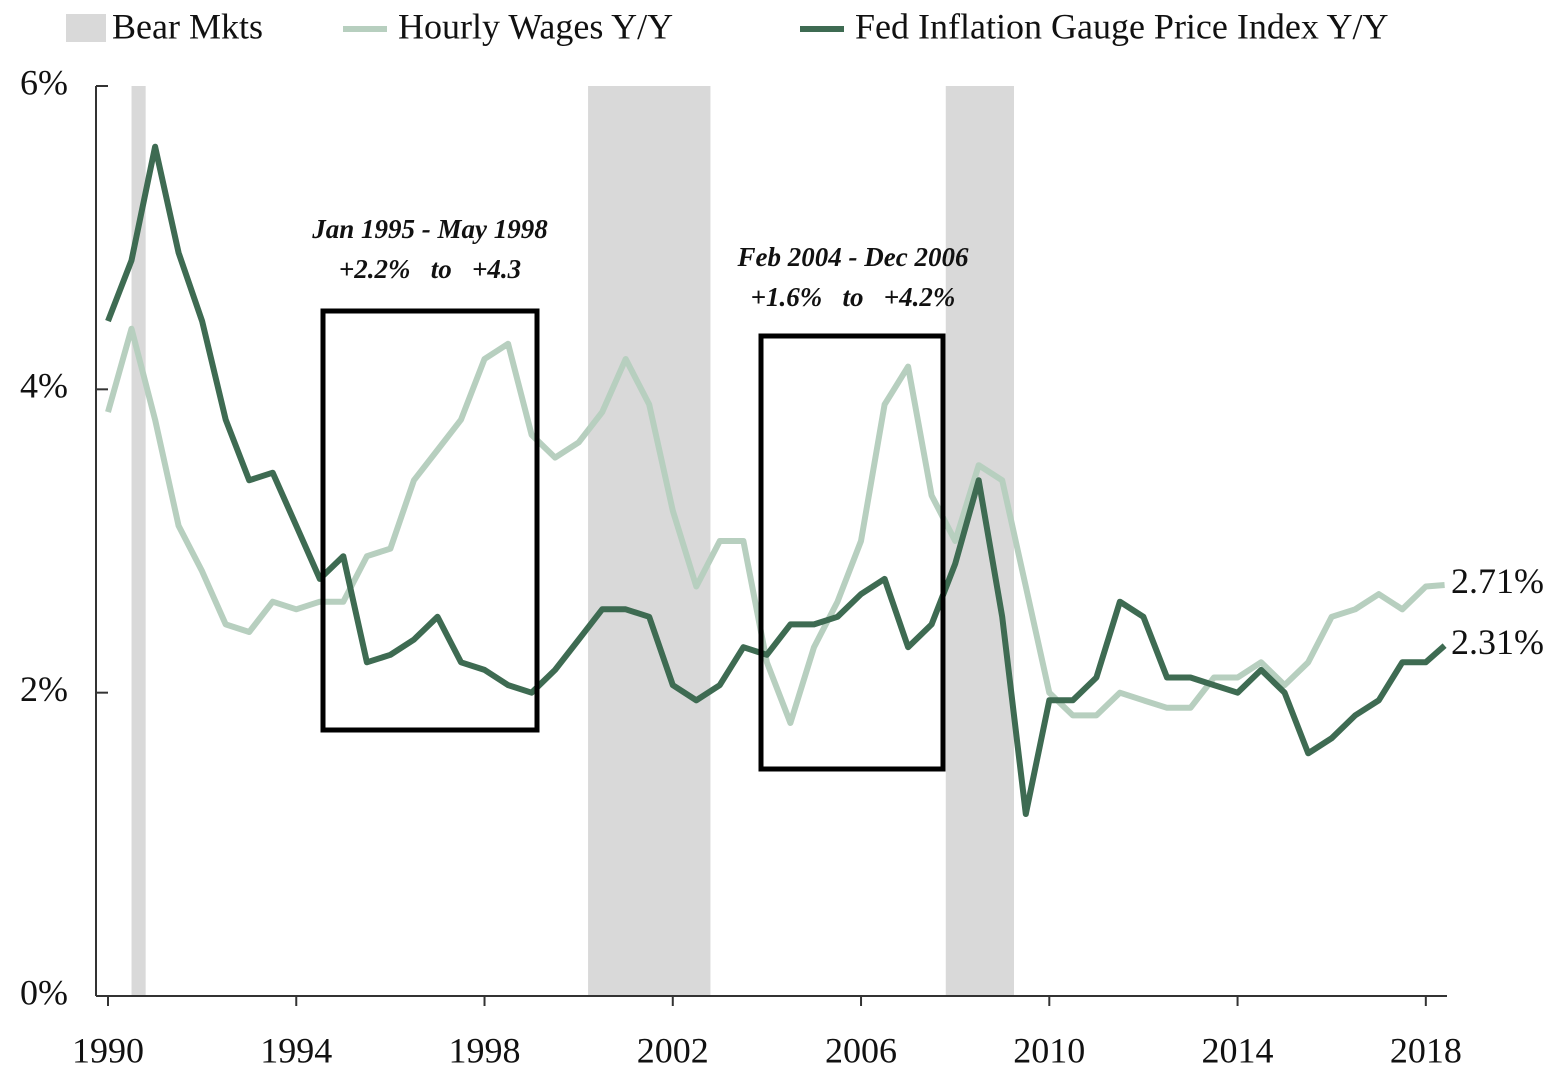 Image resolution: width=1560 pixels, height=1073 pixels. What do you see at coordinates (1497, 642) in the screenshot?
I see `end-label: 2.31%` at bounding box center [1497, 642].